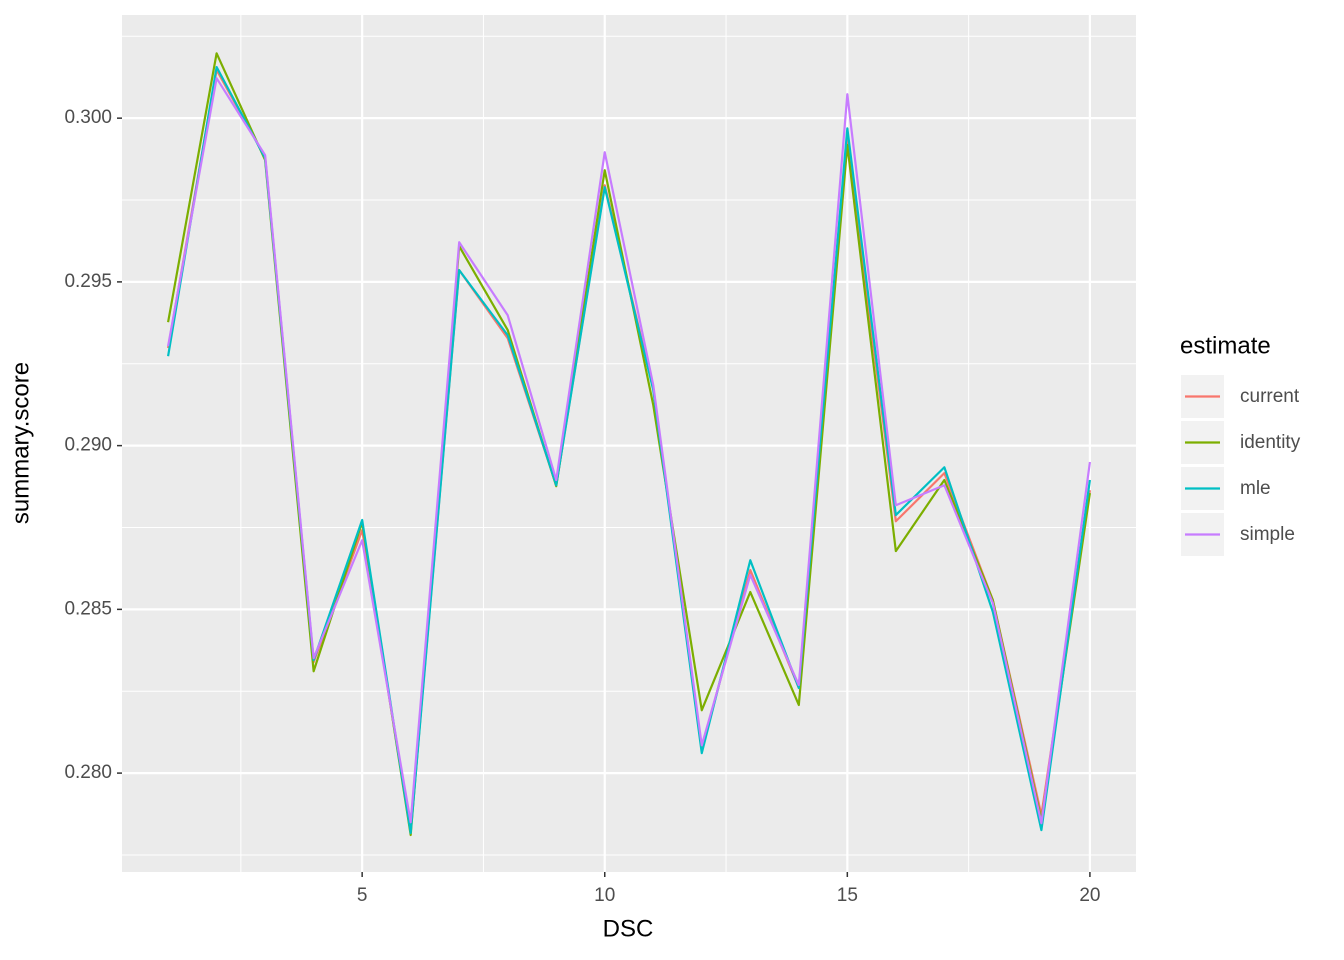 Image resolution: width=1344 pixels, height=960 pixels. What do you see at coordinates (1270, 396) in the screenshot?
I see `legend-label: current` at bounding box center [1270, 396].